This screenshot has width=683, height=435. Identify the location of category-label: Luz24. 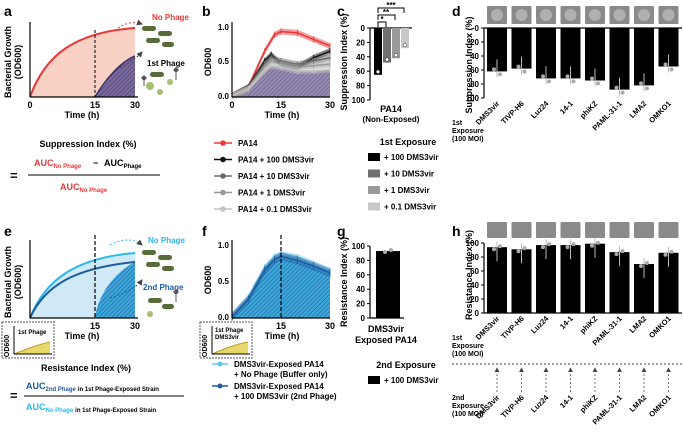
(540, 109).